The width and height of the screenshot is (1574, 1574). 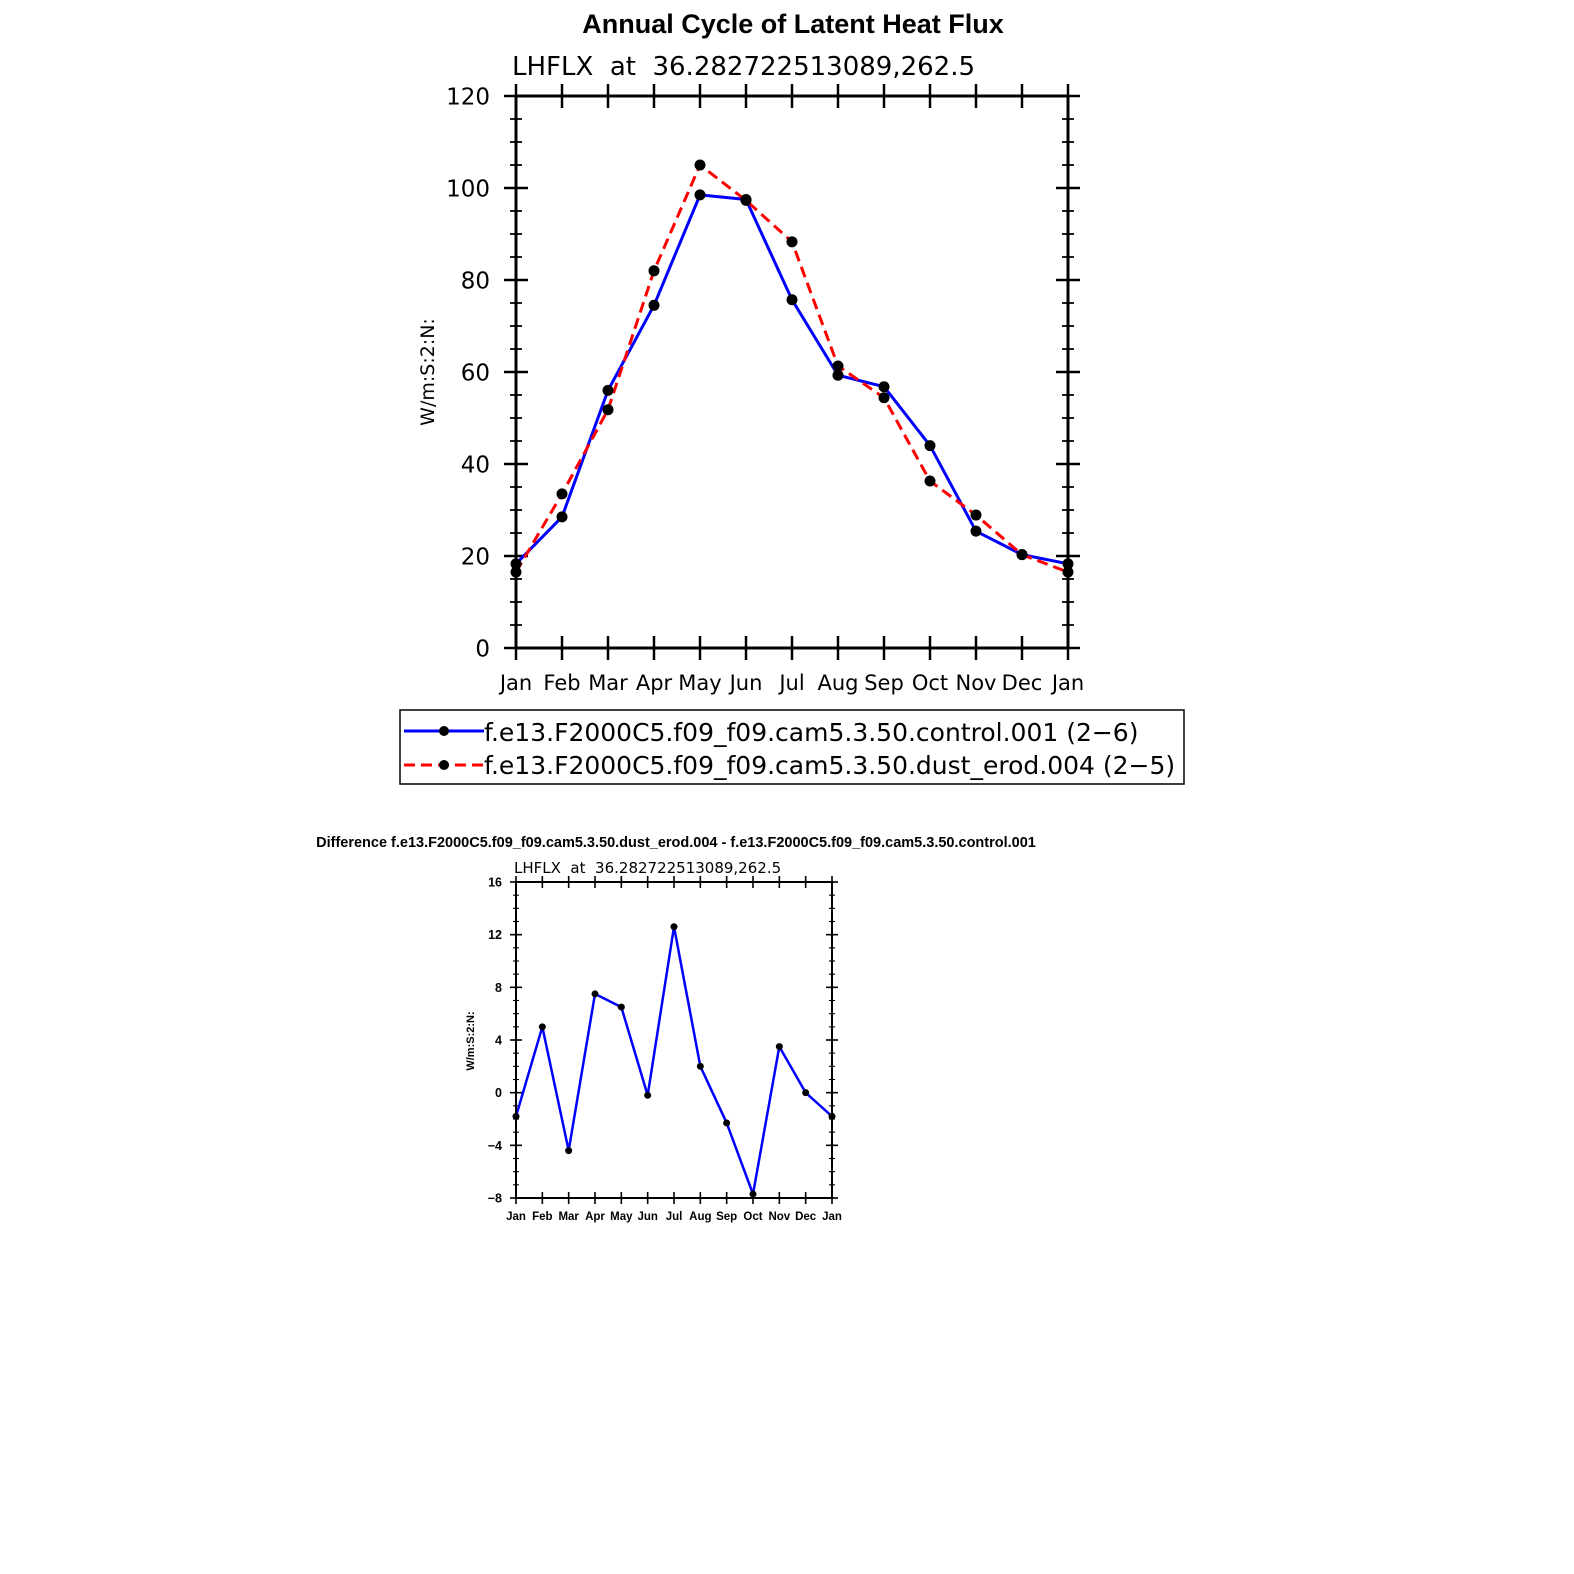 What do you see at coordinates (793, 24) in the screenshot?
I see `chart-title: Annual Cycle of Latent Heat Flux` at bounding box center [793, 24].